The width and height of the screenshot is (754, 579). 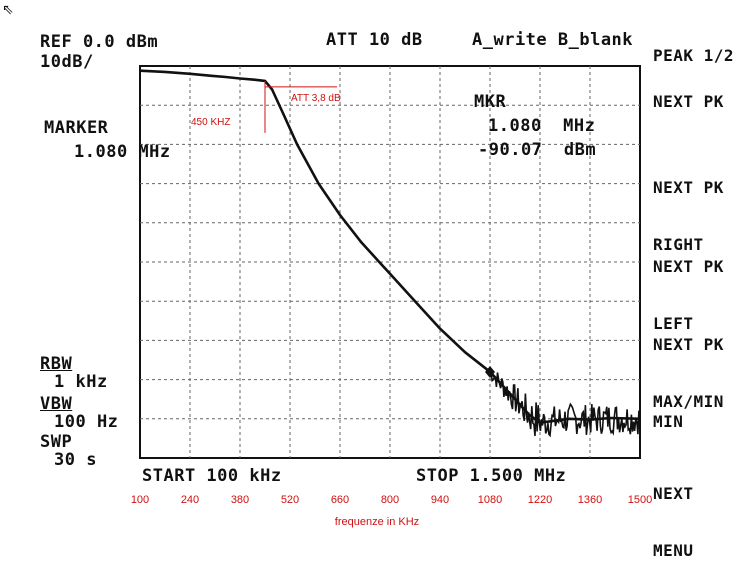 I want to click on softkey-next-peak-max-min: NEXT PK MAX/MIN, so click(x=688, y=363).